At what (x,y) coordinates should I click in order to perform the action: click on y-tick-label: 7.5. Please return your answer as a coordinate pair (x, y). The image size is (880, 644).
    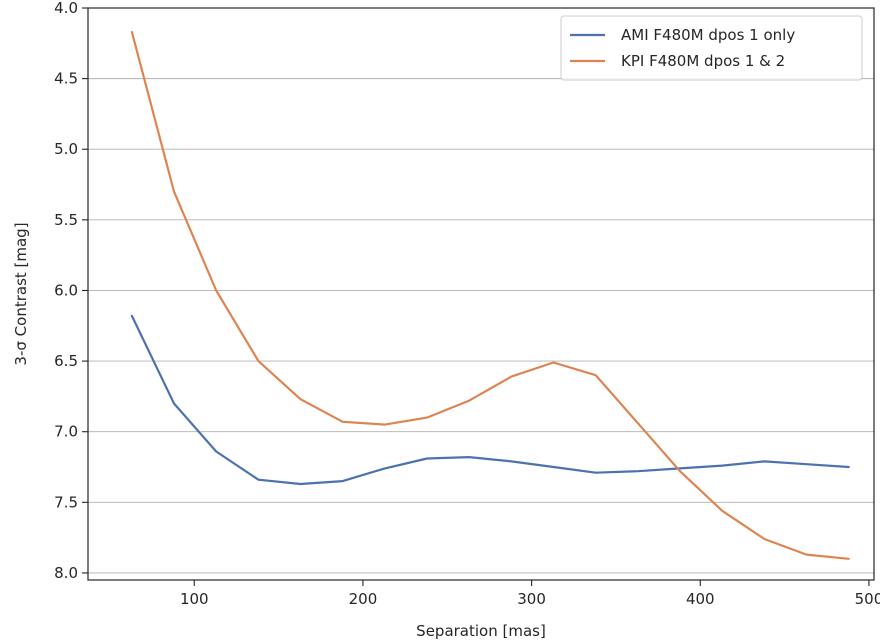
    Looking at the image, I should click on (66, 502).